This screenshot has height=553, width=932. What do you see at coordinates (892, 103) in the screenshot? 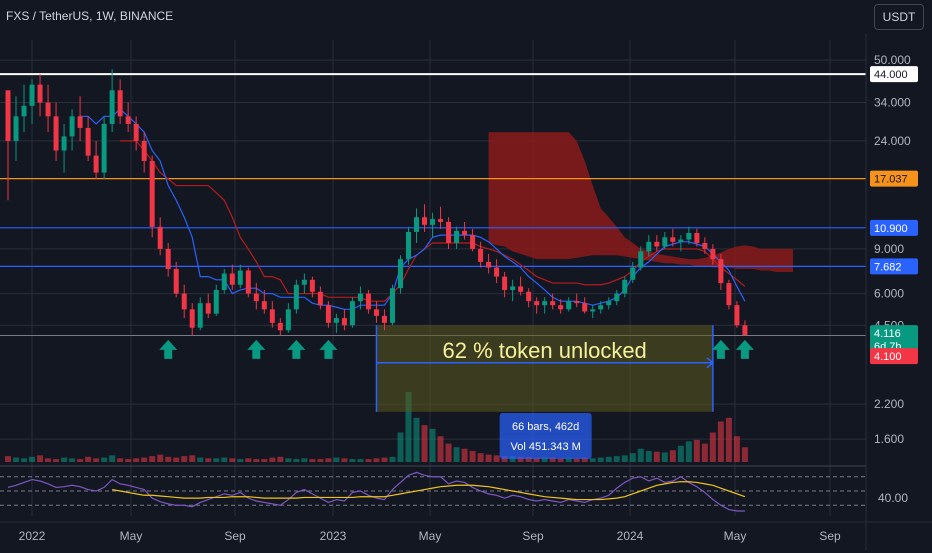
I see `y-tick-label: 34.000` at bounding box center [892, 103].